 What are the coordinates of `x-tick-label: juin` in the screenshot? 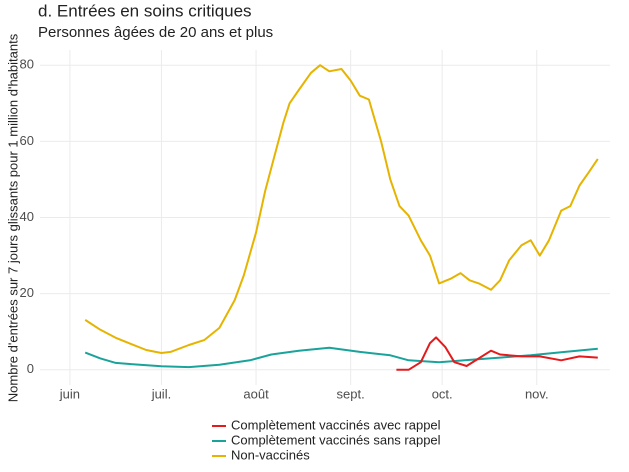 It's located at (69, 393).